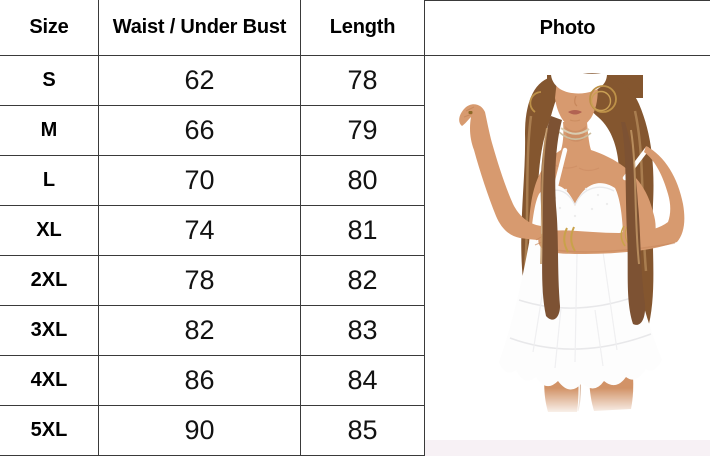  What do you see at coordinates (49, 131) in the screenshot?
I see `size-cell-m: M` at bounding box center [49, 131].